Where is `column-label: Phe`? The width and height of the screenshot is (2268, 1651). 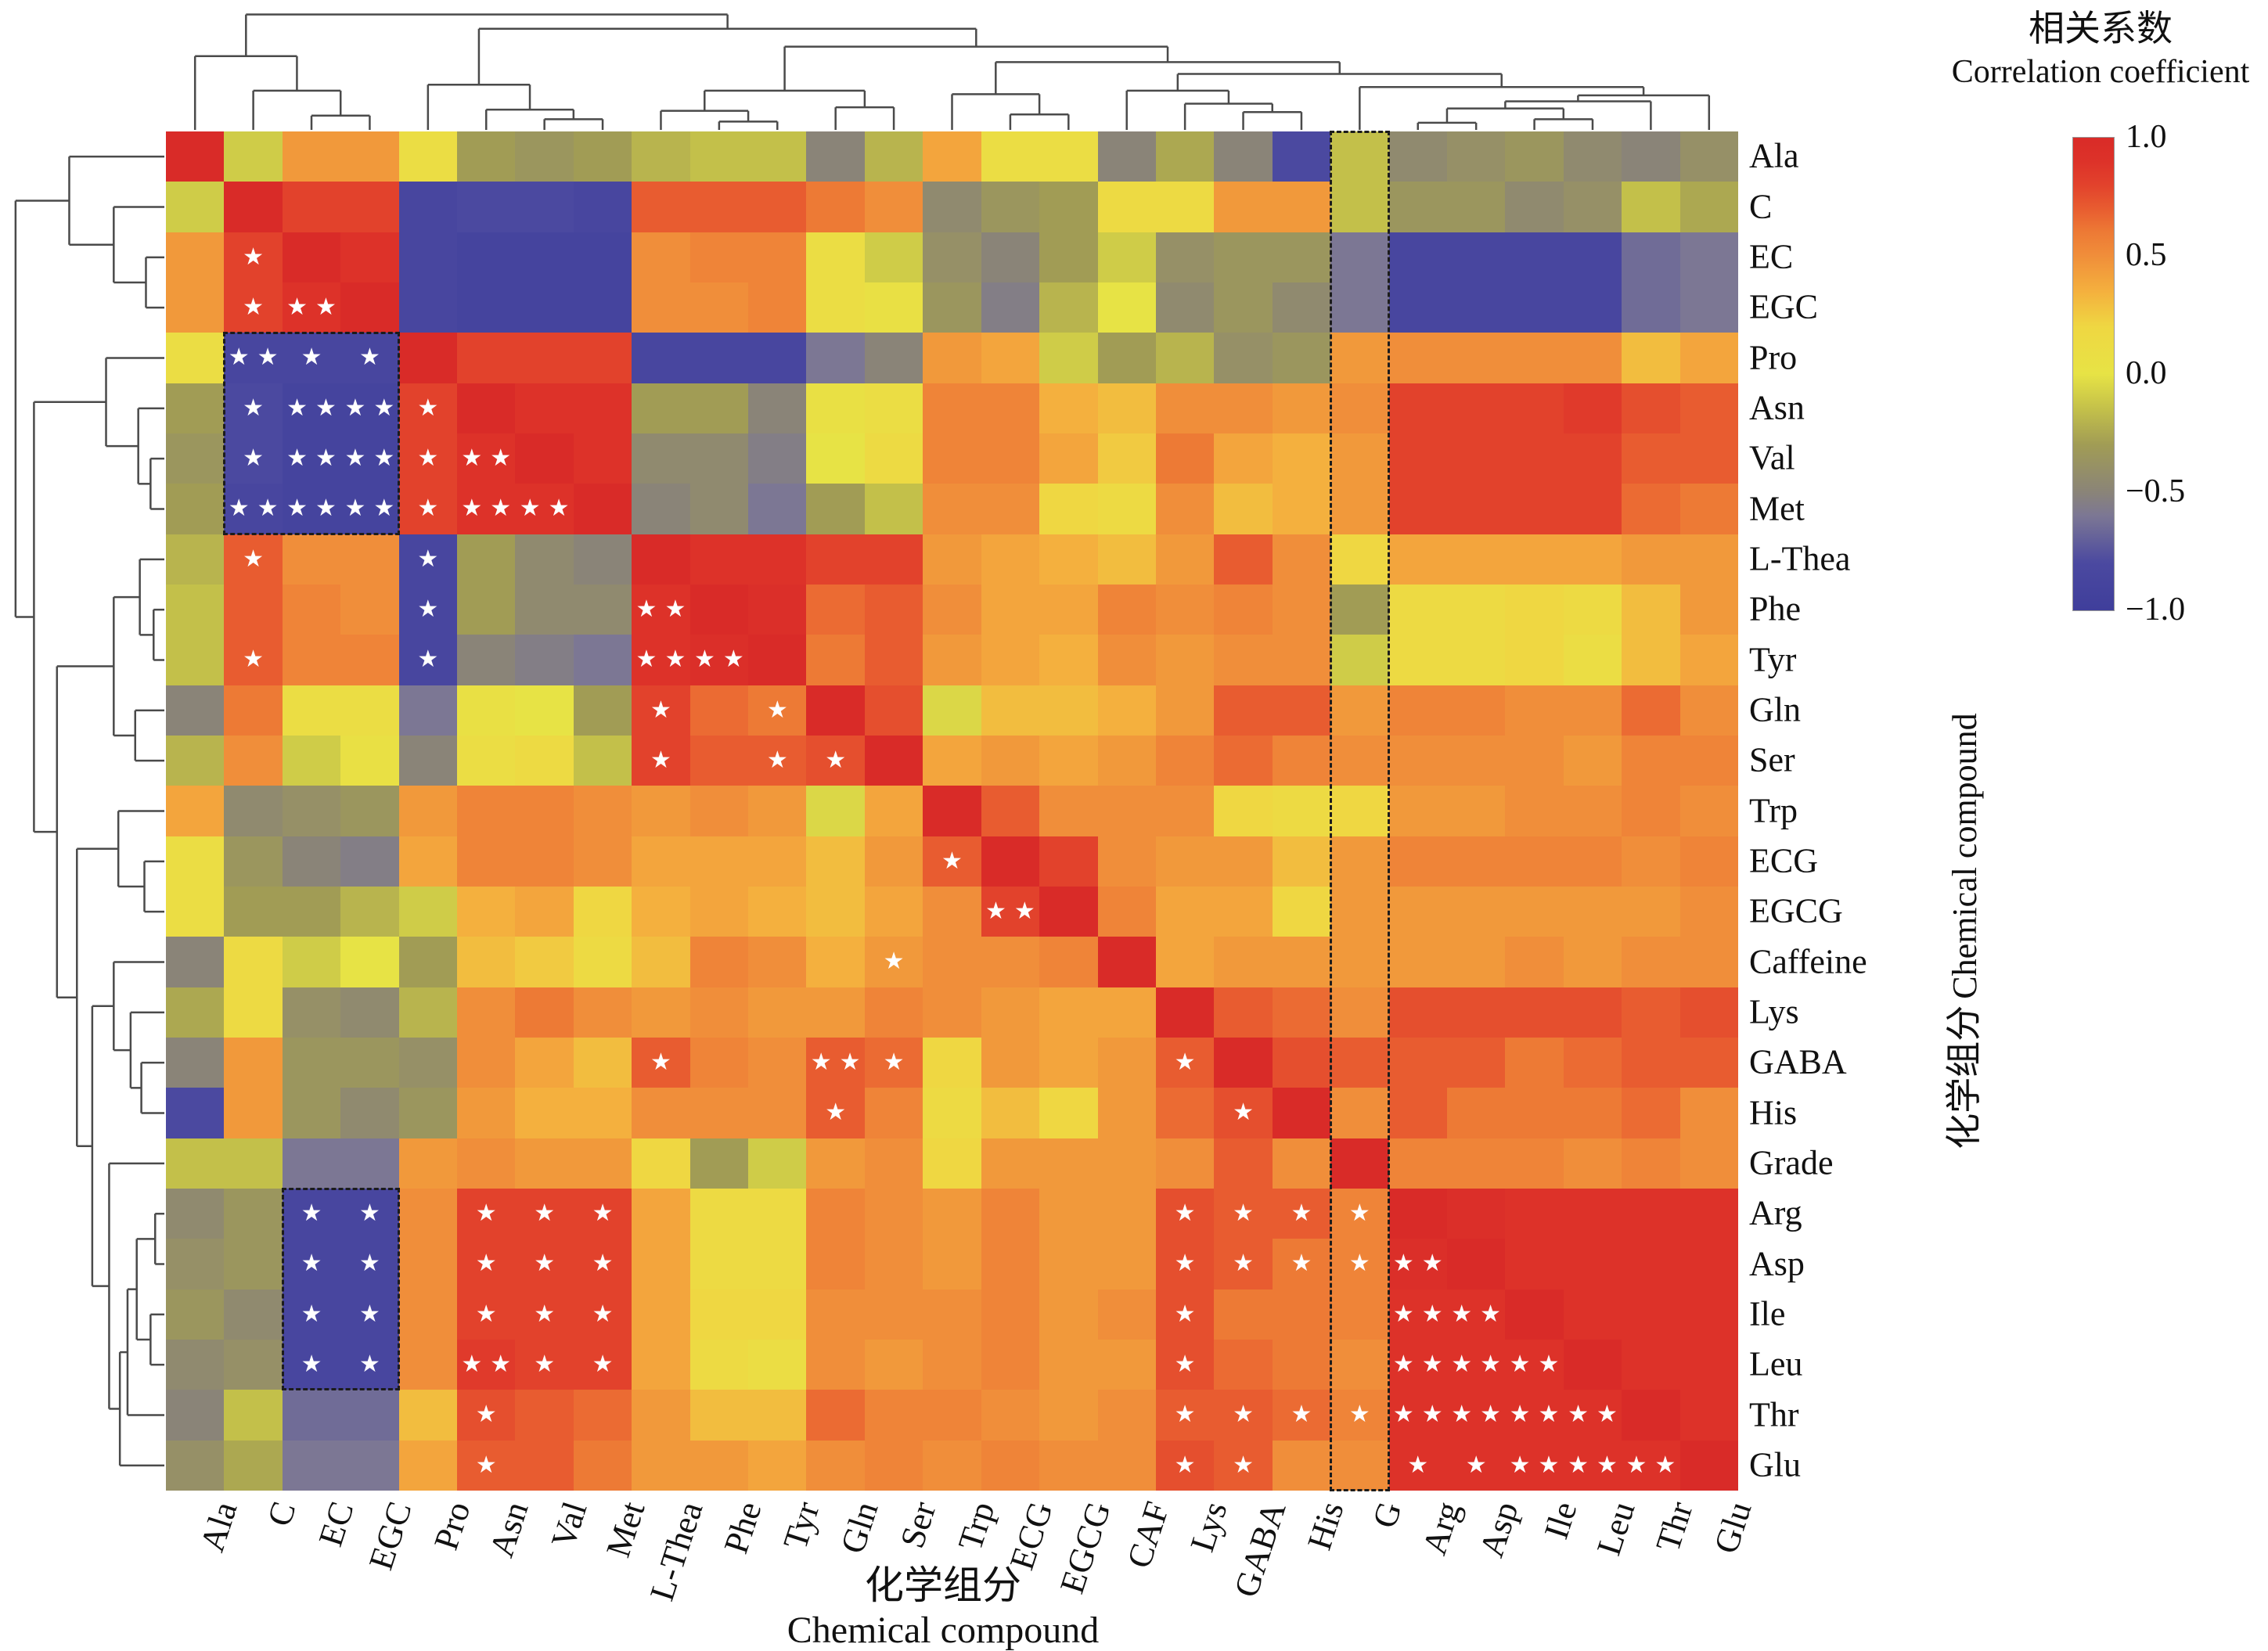 column-label: Phe is located at coordinates (742, 1528).